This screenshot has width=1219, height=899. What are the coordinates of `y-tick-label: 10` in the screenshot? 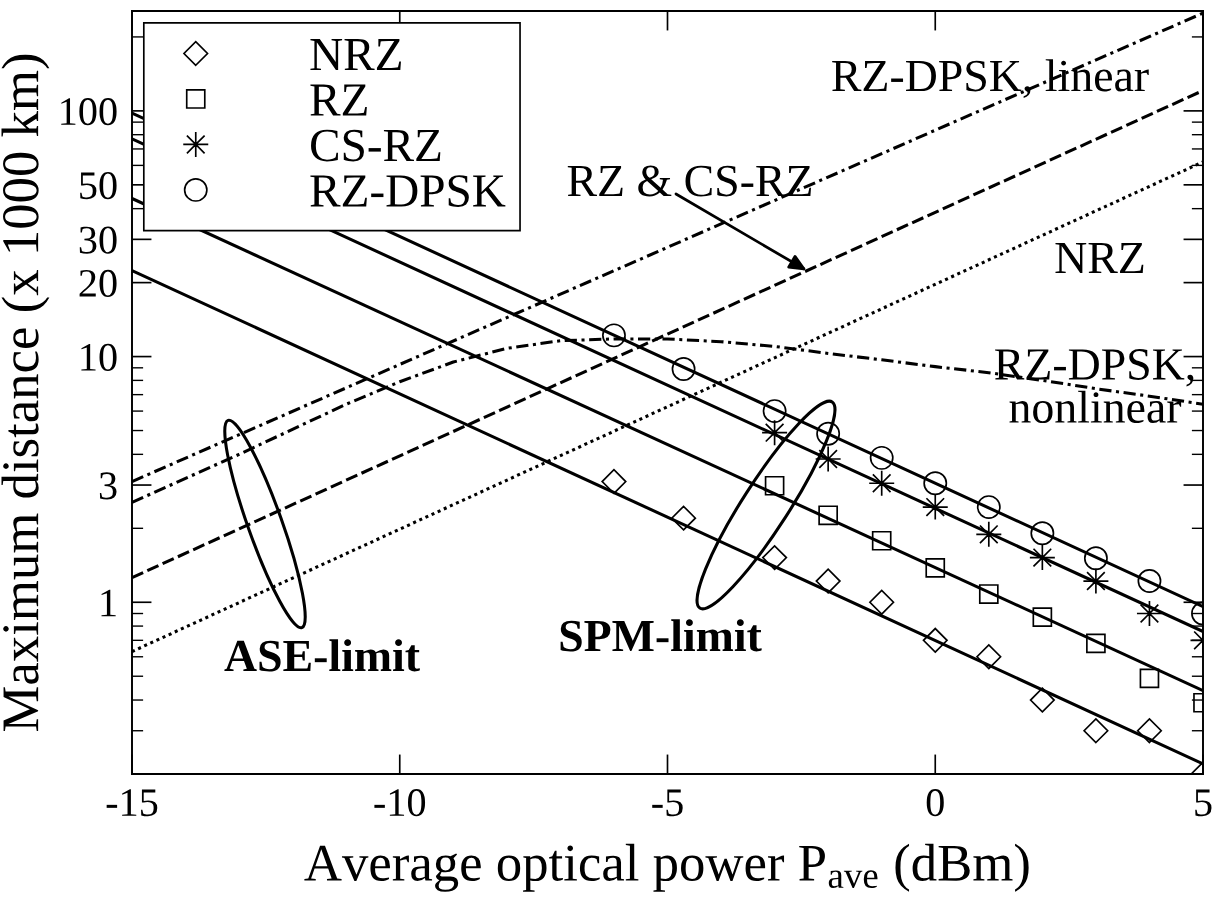 It's located at (99, 357).